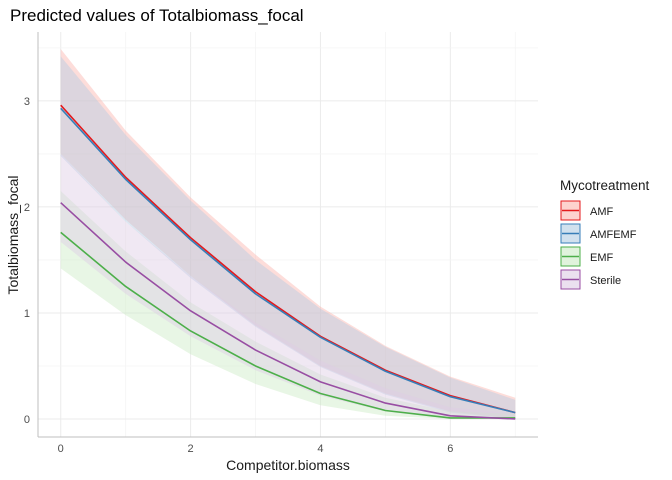 The width and height of the screenshot is (672, 480). What do you see at coordinates (191, 449) in the screenshot?
I see `x-tick-label: 2` at bounding box center [191, 449].